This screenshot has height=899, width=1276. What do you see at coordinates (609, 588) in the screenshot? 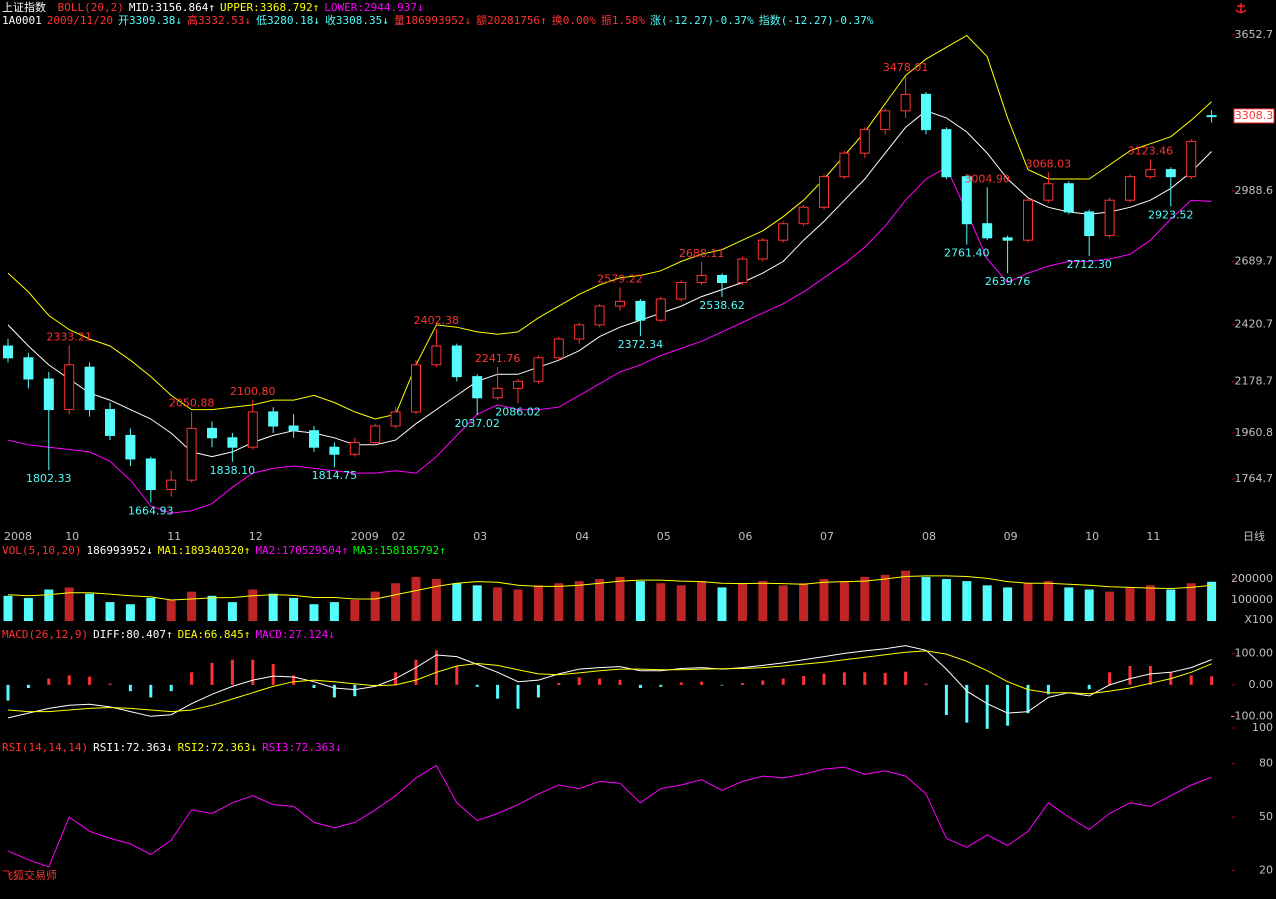
I see `volume-ma-line` at bounding box center [609, 588].